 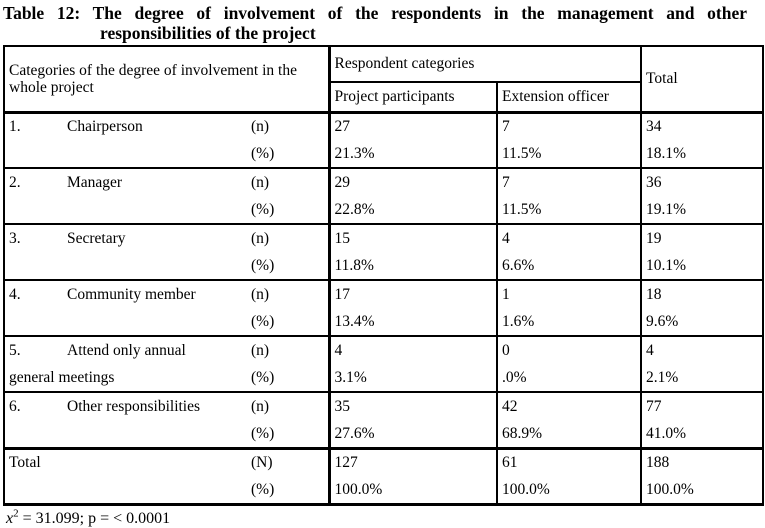 I want to click on row-label: Manager, so click(x=95, y=182).